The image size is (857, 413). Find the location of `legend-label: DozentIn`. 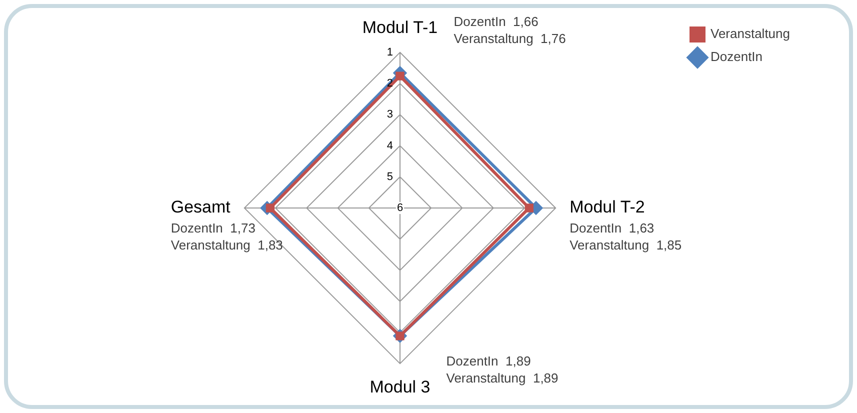

legend-label: DozentIn is located at coordinates (736, 56).